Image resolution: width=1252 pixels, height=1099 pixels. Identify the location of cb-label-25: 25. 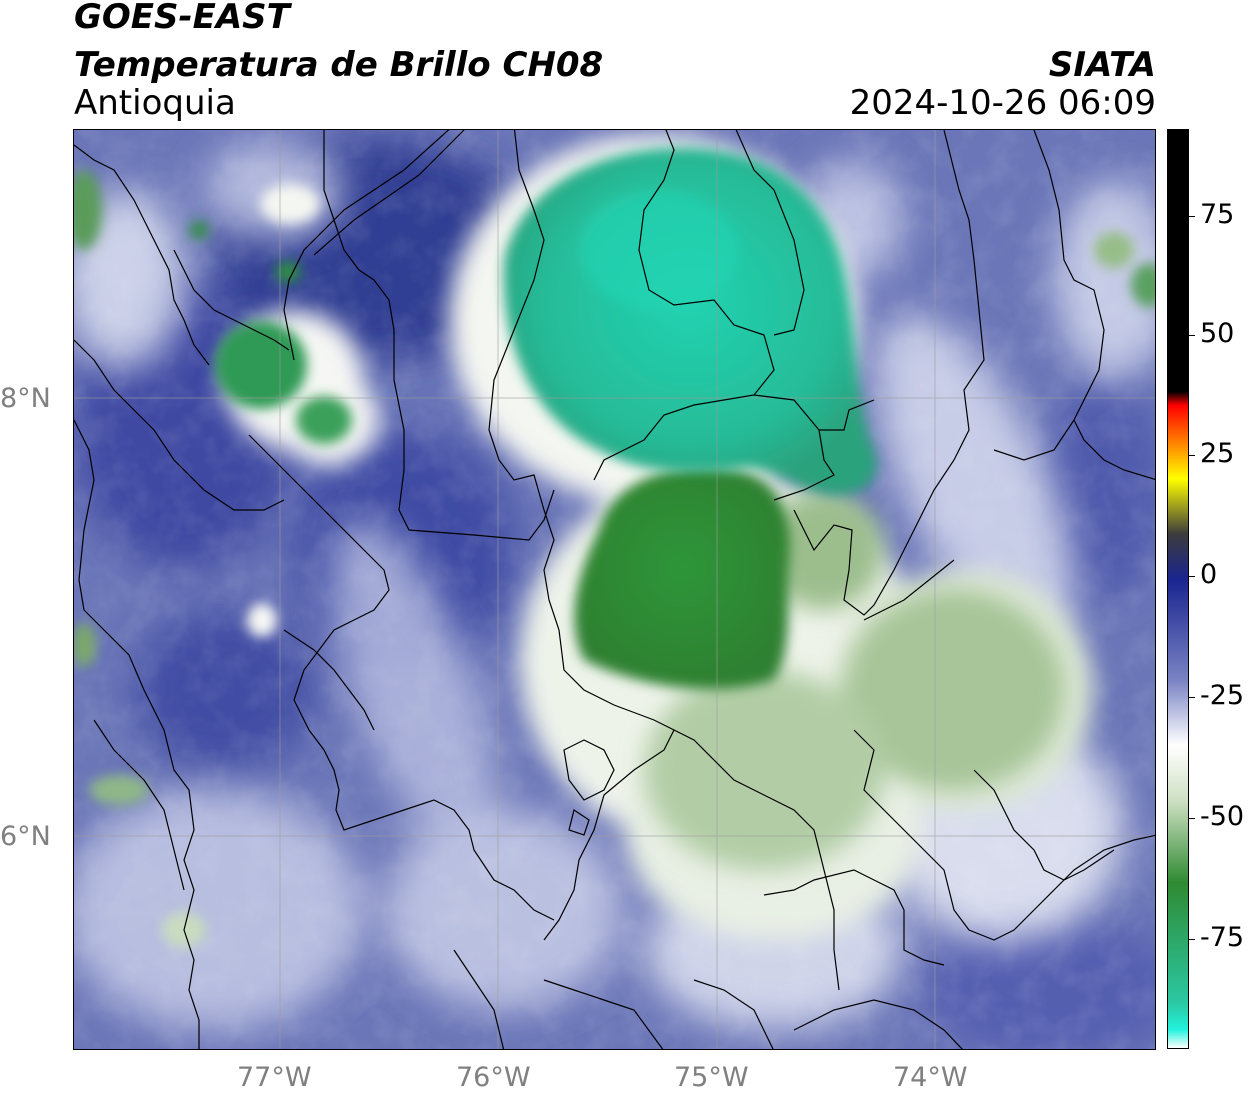
(1217, 453).